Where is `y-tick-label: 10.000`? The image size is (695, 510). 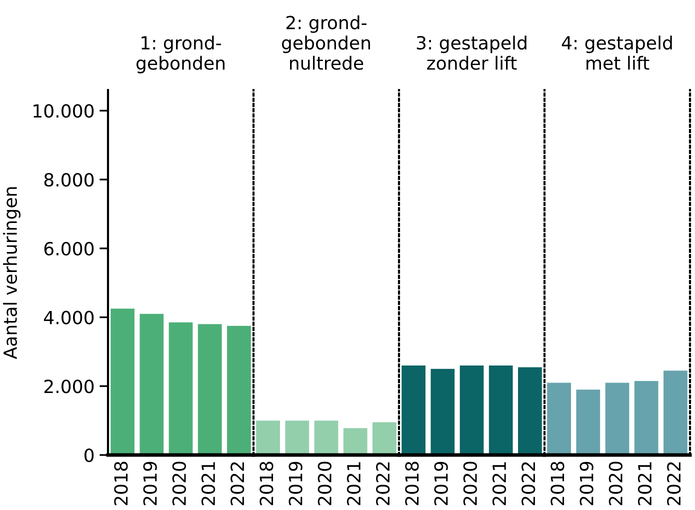
y-tick-label: 10.000 is located at coordinates (64, 111).